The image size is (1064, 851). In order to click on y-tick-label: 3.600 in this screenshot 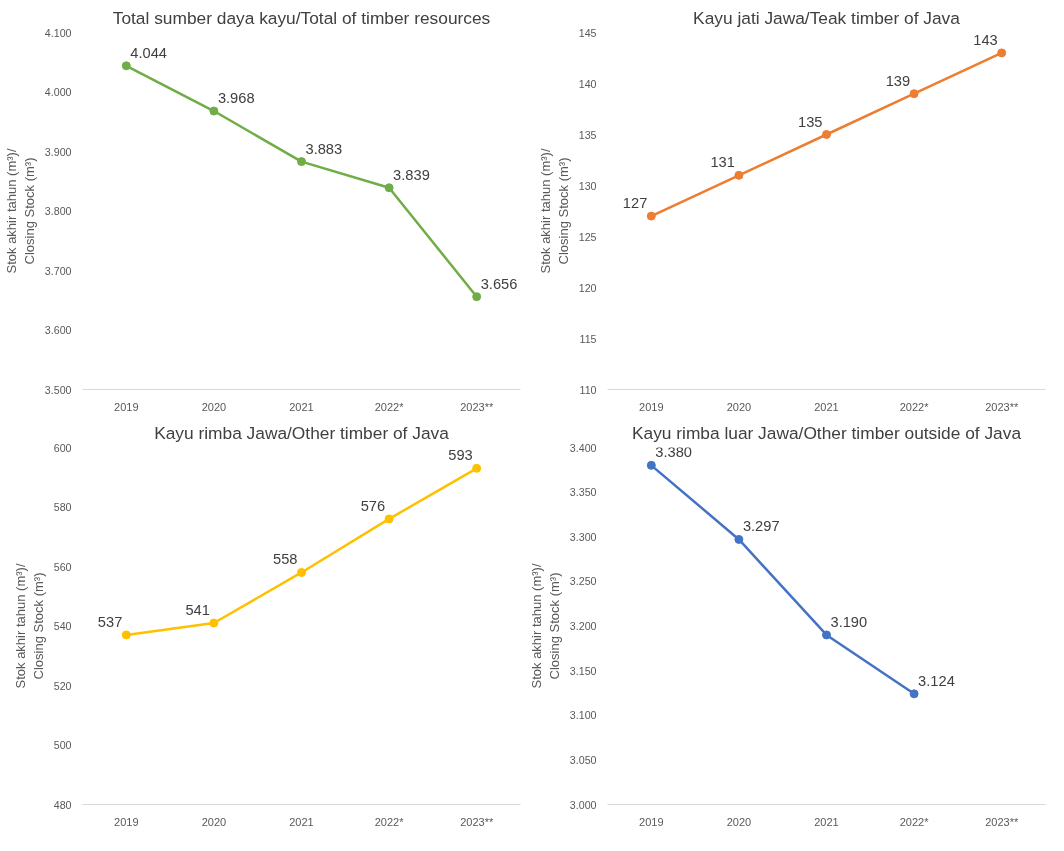, I will do `click(58, 330)`.